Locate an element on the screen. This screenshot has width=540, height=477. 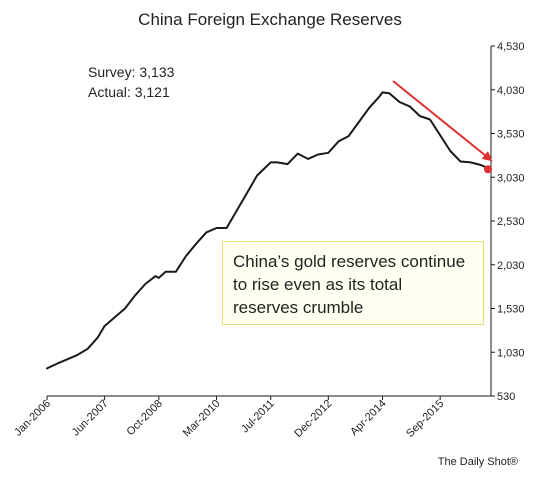
annotation-line-1: China’s gold reserves continue is located at coordinates (349, 261).